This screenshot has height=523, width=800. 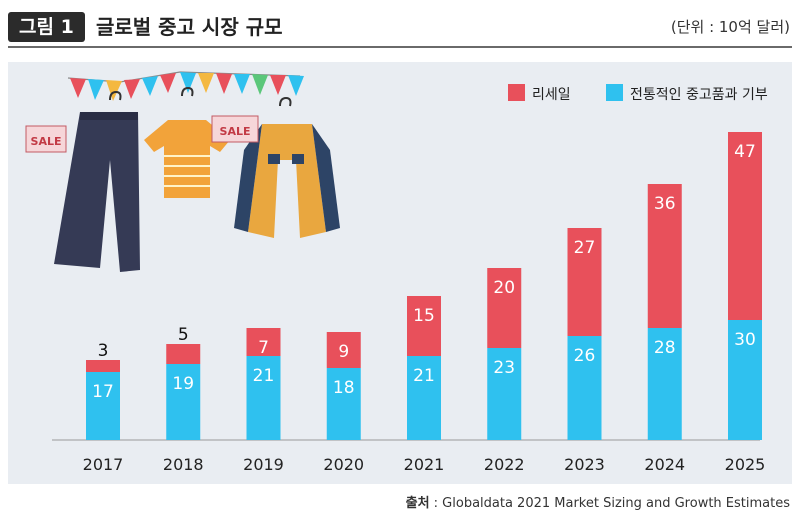 I want to click on label-resale-2017: 3, so click(x=103, y=351).